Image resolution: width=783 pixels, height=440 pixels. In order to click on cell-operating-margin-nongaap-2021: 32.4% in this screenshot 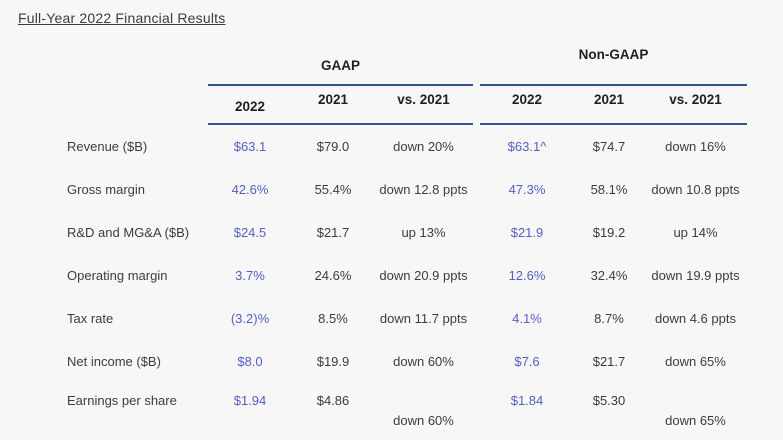, I will do `click(609, 275)`.